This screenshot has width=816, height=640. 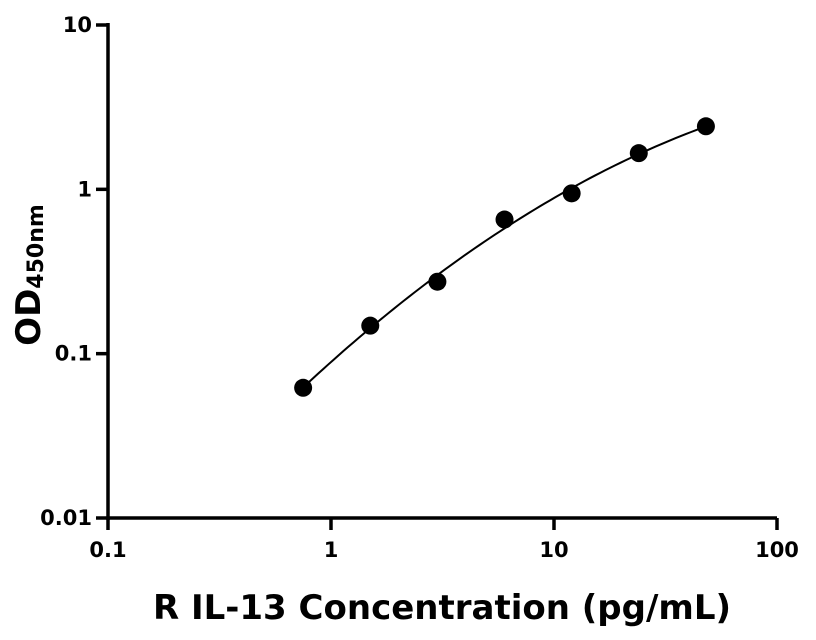 What do you see at coordinates (84, 189) in the screenshot?
I see `y-tick-label: 1` at bounding box center [84, 189].